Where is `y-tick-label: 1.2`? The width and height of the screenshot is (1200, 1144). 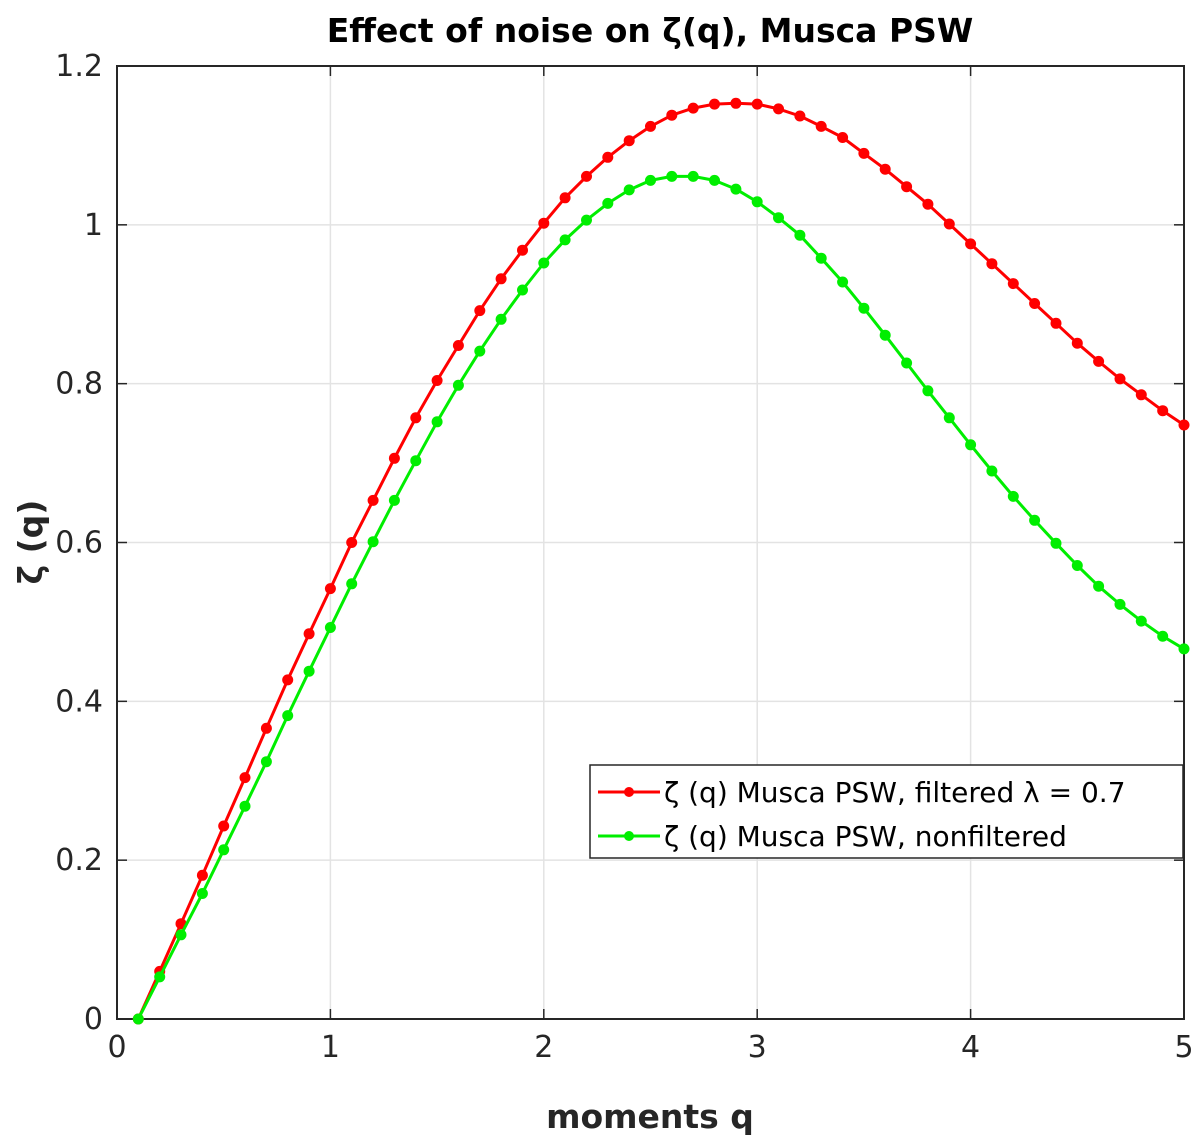
y-tick-label: 1.2 is located at coordinates (79, 66).